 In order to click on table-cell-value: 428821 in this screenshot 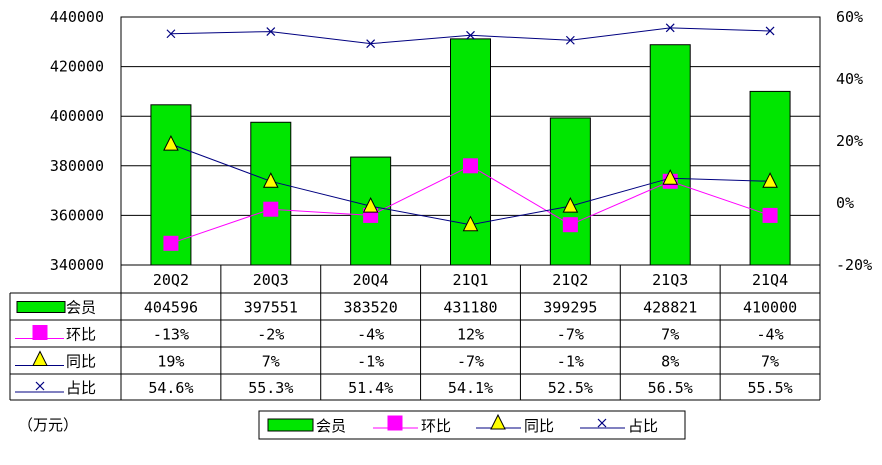, I will do `click(670, 308)`.